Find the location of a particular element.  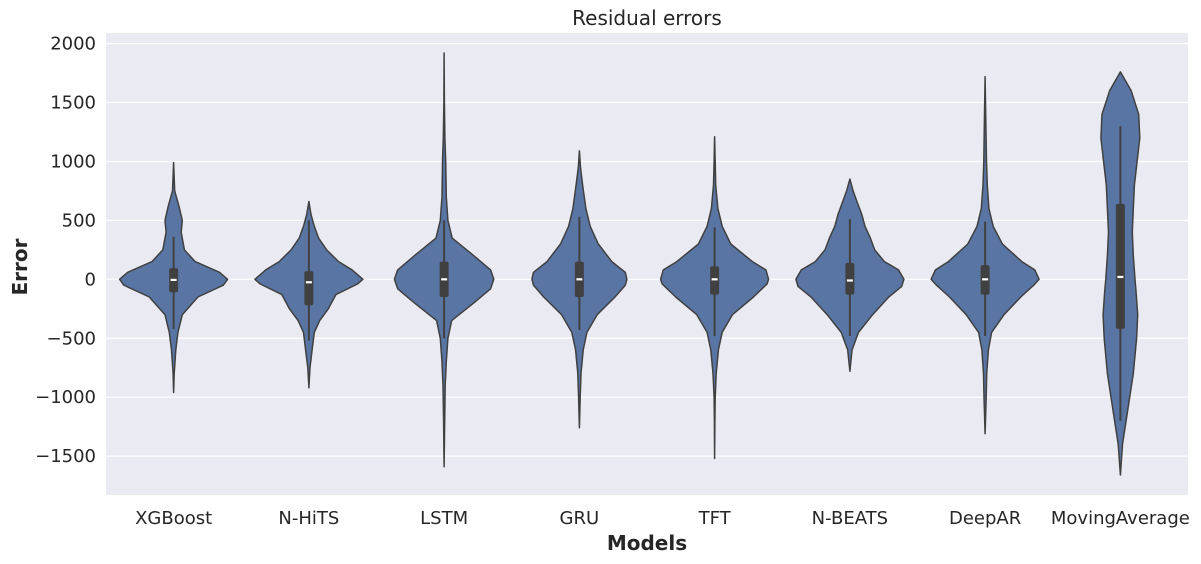

y-tick-label: −500 is located at coordinates (71, 338).